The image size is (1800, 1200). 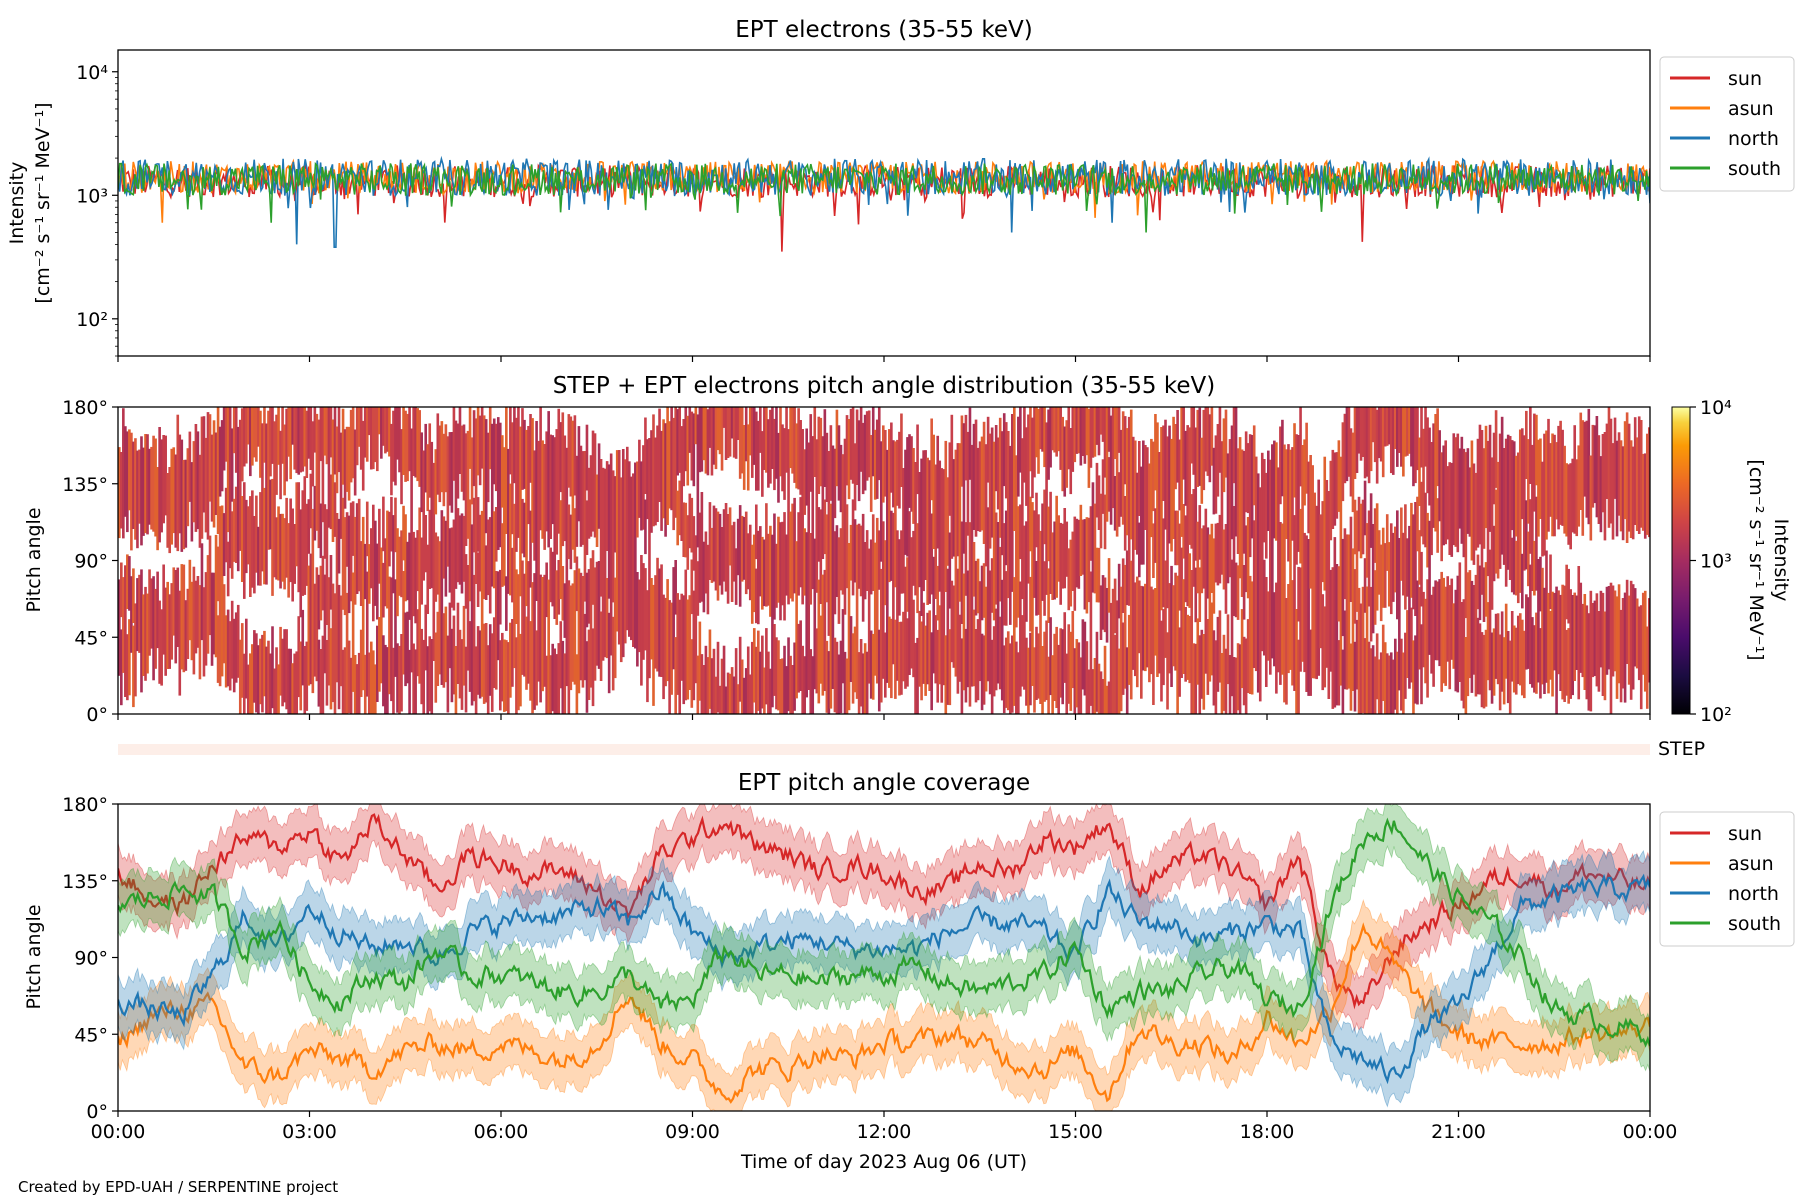 What do you see at coordinates (309, 1132) in the screenshot?
I see `coverage-xtick-label: 03:00` at bounding box center [309, 1132].